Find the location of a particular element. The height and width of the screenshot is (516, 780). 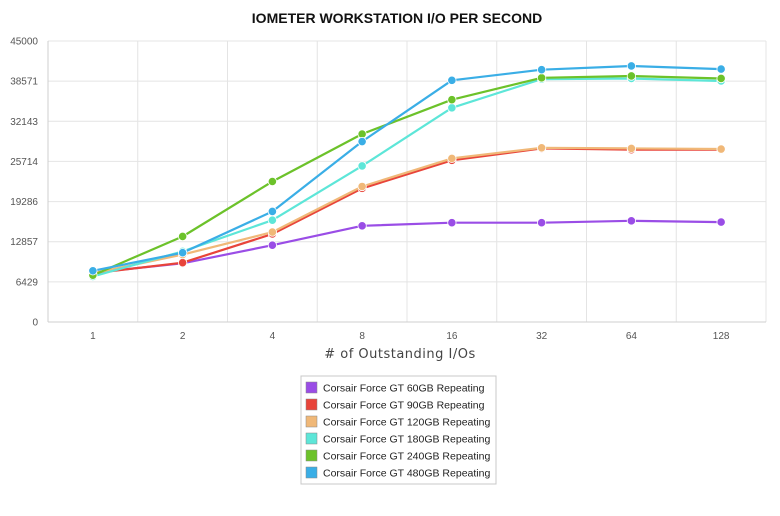

x-axis-label: # of Outstanding I/Os is located at coordinates (400, 354).